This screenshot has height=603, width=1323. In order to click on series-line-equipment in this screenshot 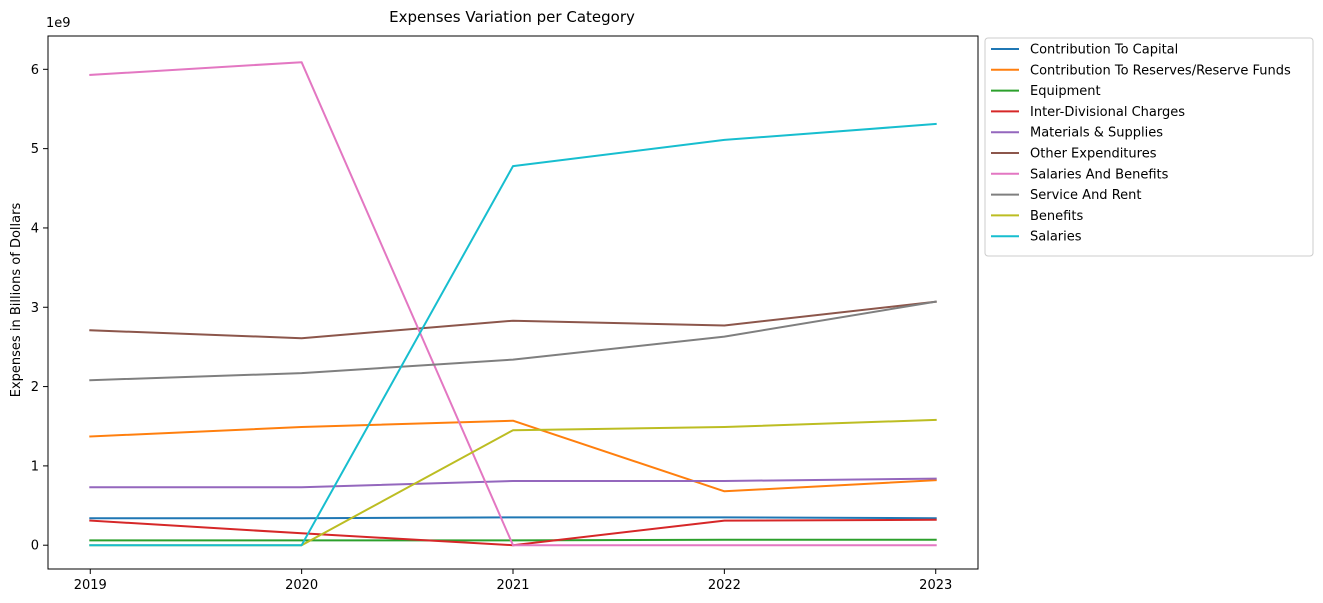, I will do `click(513, 540)`.